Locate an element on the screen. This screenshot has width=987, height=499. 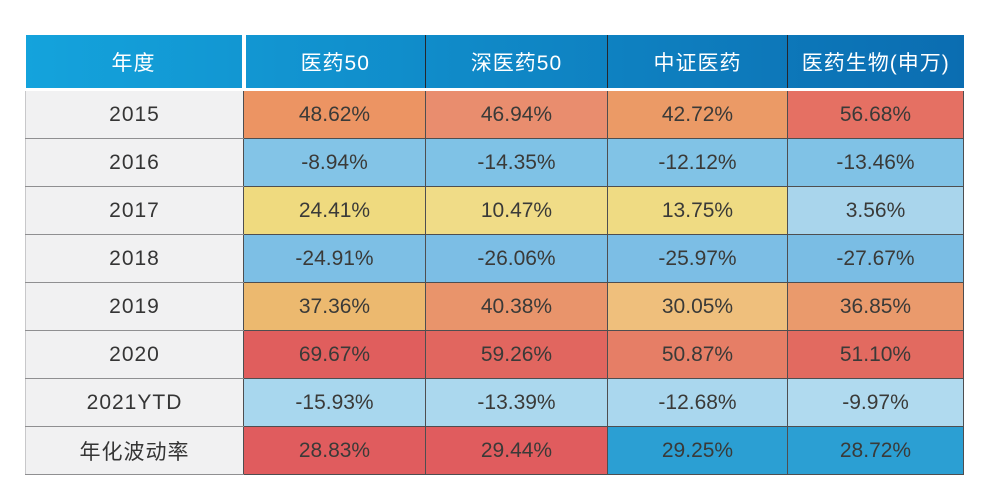
table-row: 2019 37.36% 40.38% 30.05% 36.85% is located at coordinates (494, 306).